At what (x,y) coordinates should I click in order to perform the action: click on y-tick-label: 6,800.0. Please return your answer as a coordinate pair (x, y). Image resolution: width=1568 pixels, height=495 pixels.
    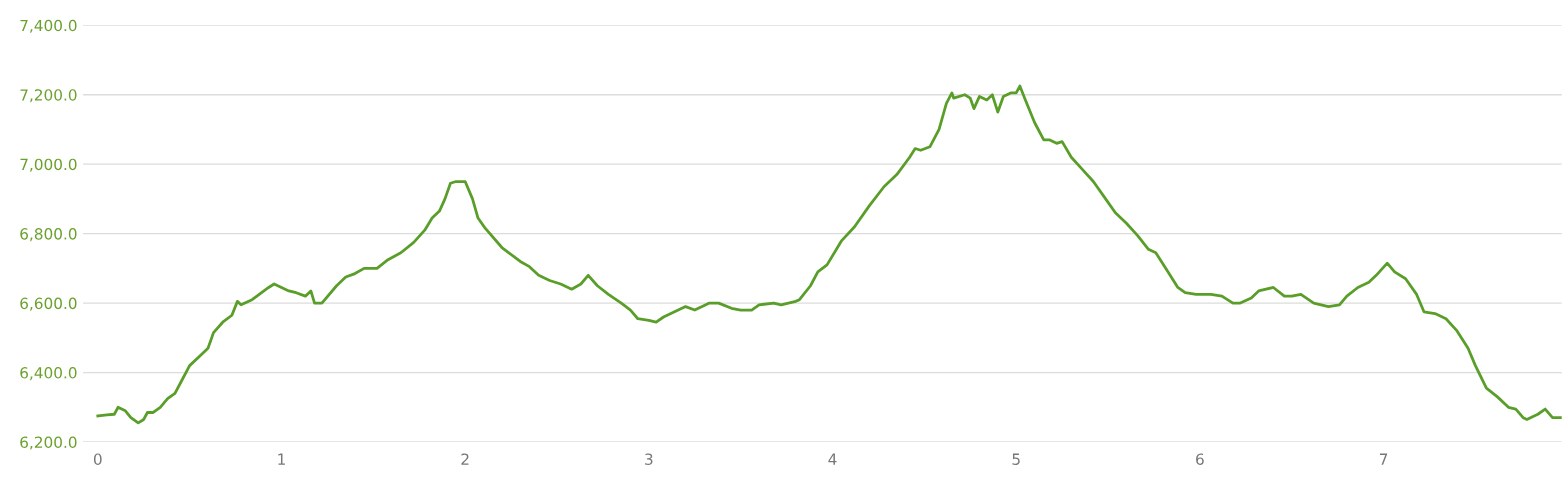
    Looking at the image, I should click on (48, 235).